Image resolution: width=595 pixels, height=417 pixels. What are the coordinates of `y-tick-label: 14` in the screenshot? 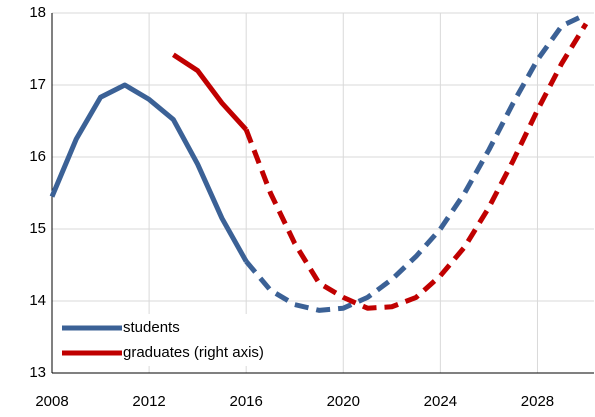 It's located at (37, 300).